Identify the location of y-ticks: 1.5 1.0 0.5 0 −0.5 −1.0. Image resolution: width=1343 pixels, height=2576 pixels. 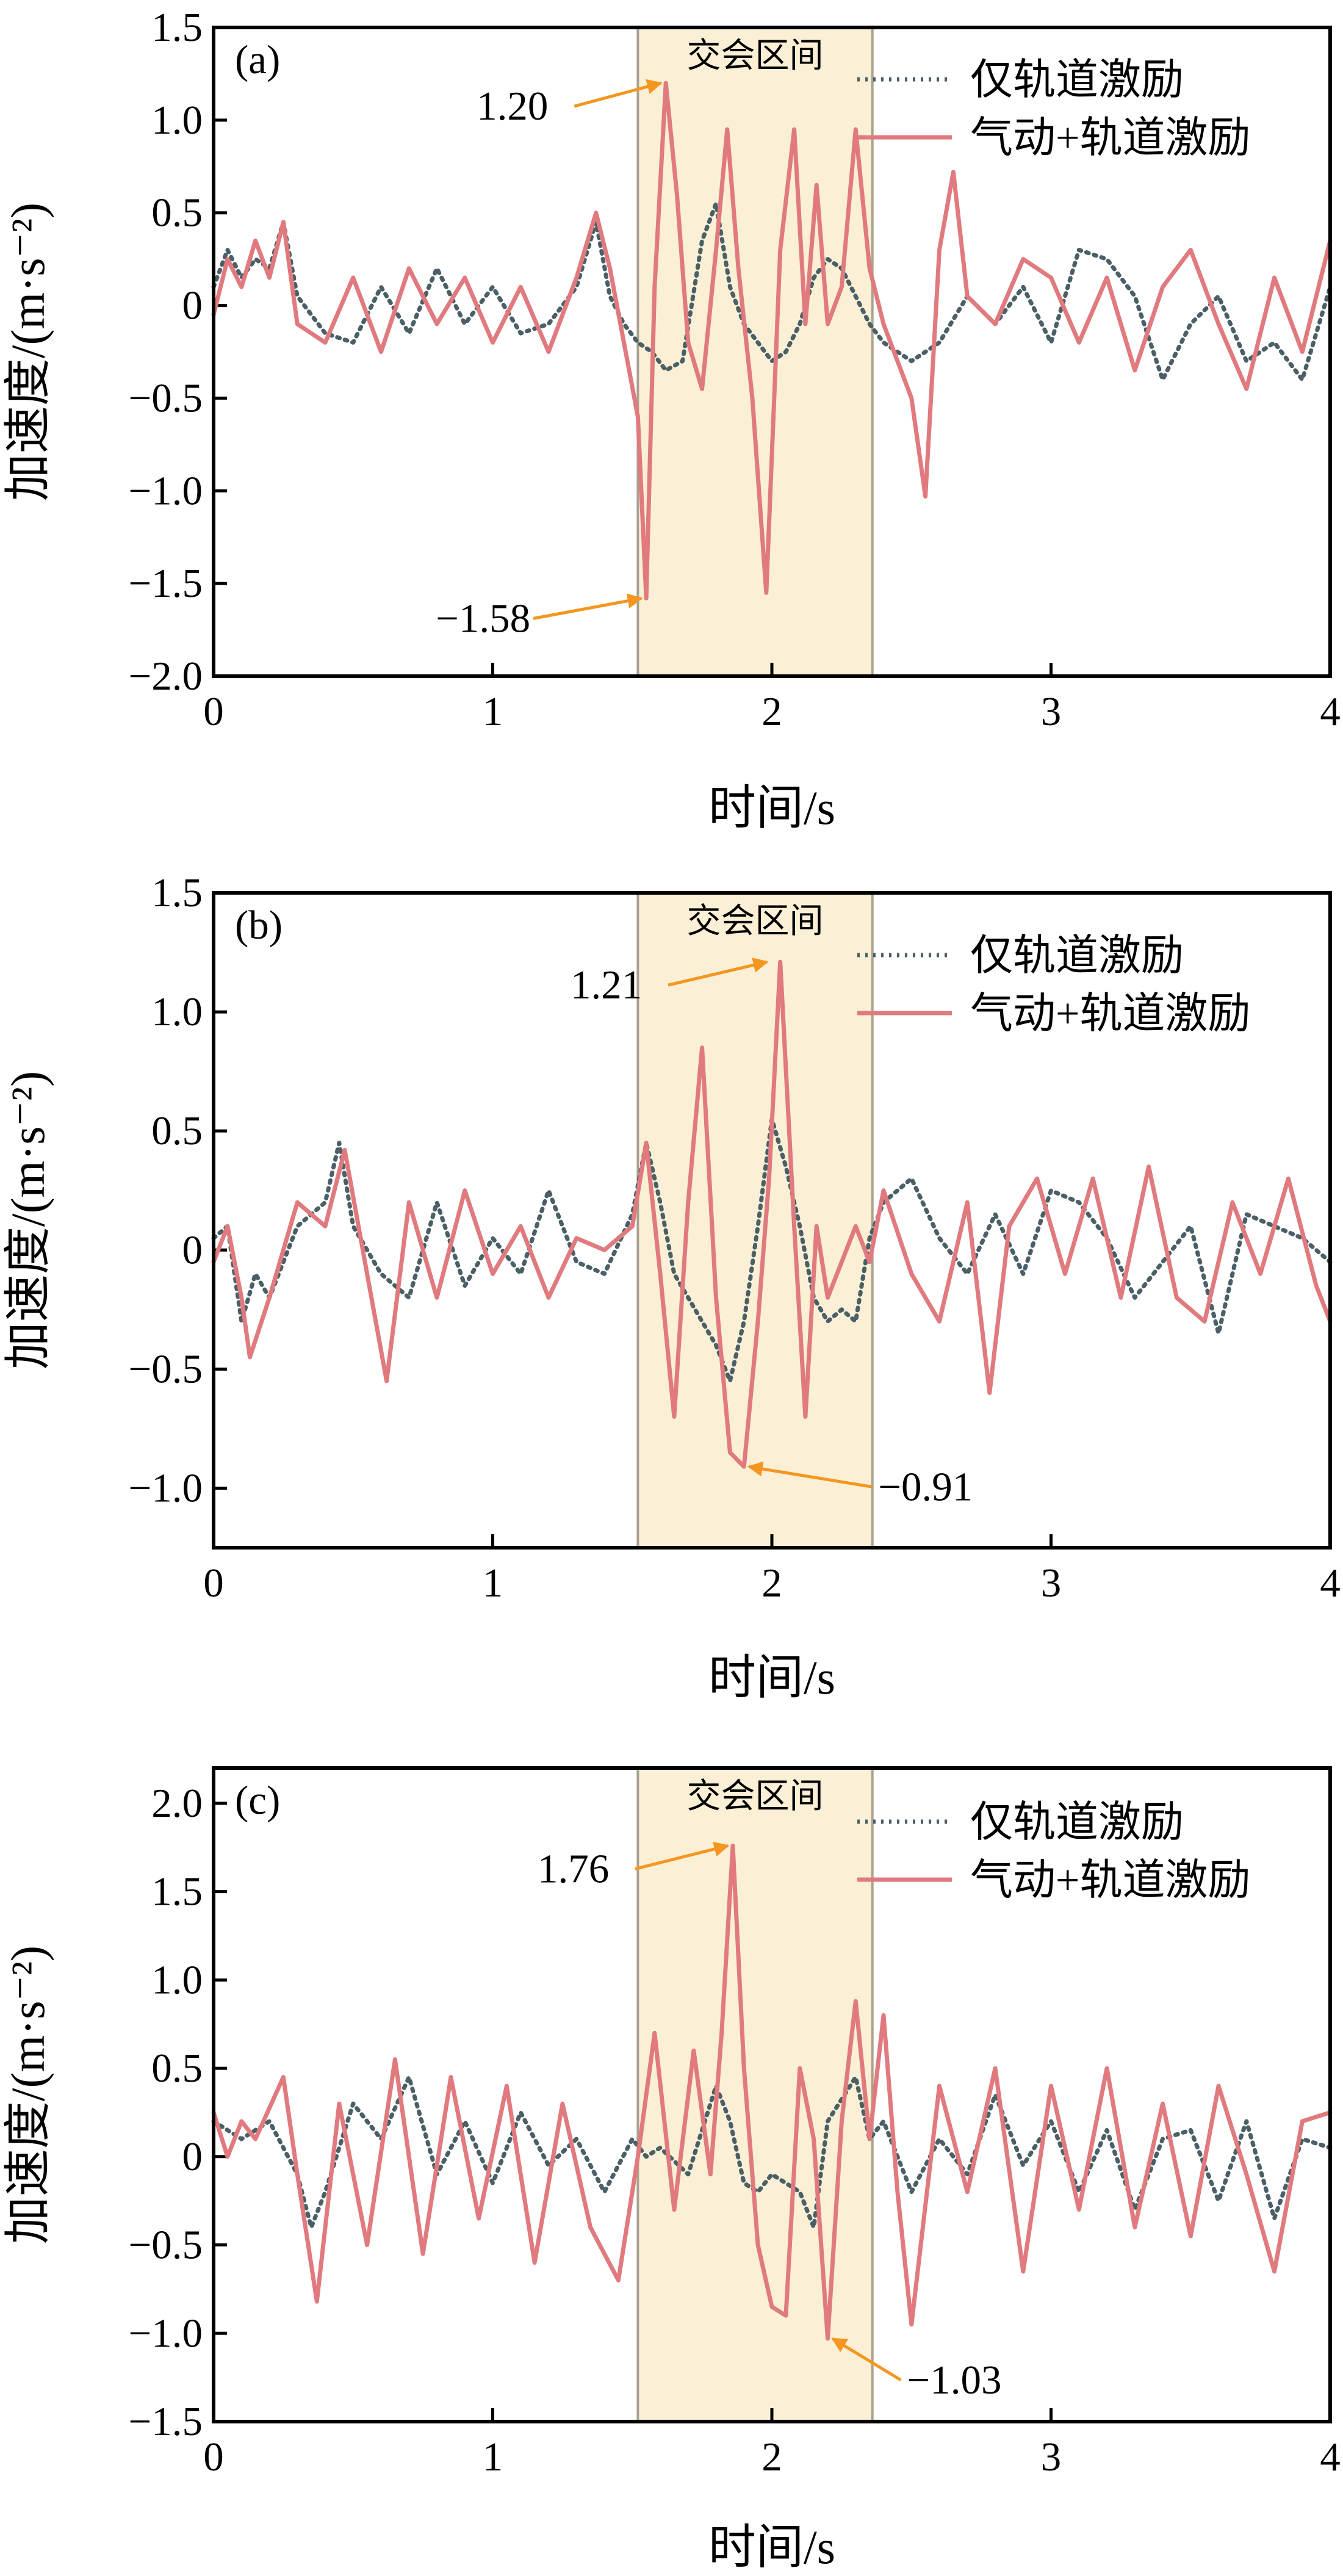
(177, 1190).